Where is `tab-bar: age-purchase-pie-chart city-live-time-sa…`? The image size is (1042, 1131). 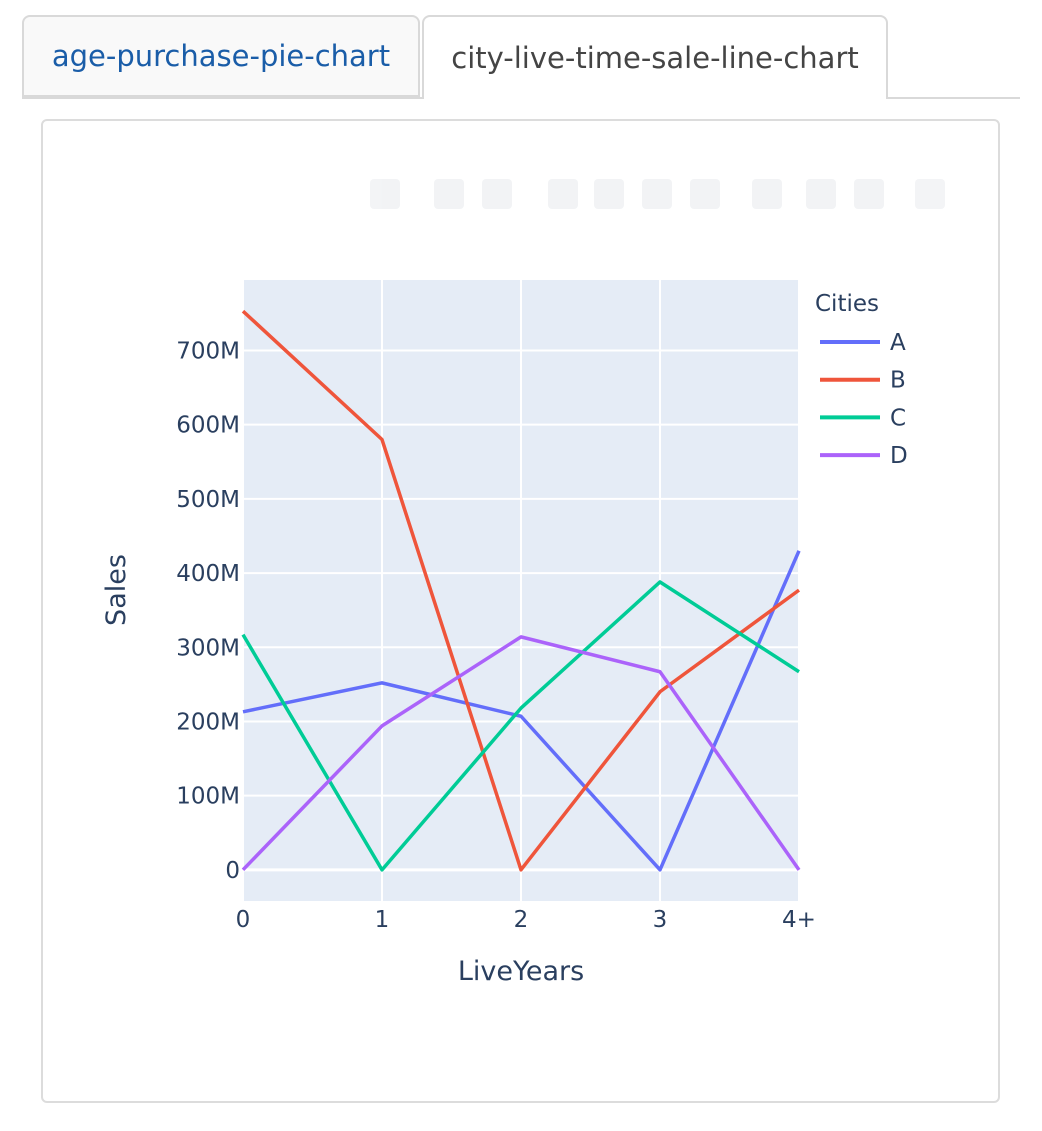 tab-bar: age-purchase-pie-chart city-live-time-sa… is located at coordinates (521, 50).